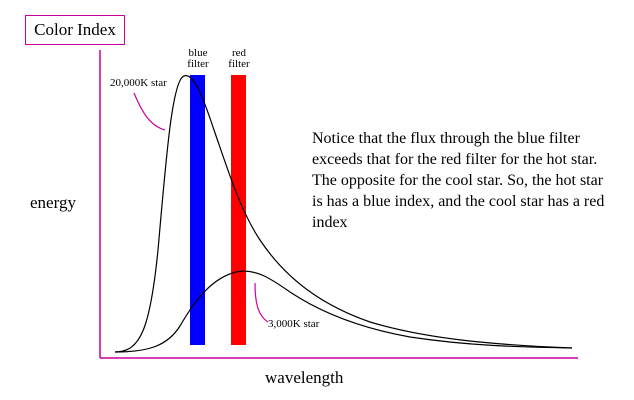 This screenshot has height=400, width=634. I want to click on red-filter-bar, so click(238, 210).